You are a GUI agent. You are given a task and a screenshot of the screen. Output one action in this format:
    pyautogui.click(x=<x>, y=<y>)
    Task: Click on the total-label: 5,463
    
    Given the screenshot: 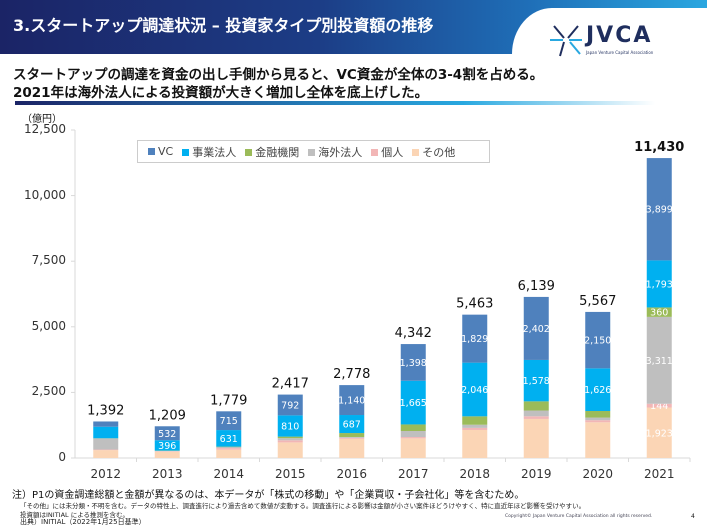 What is the action you would take?
    pyautogui.click(x=474, y=304)
    